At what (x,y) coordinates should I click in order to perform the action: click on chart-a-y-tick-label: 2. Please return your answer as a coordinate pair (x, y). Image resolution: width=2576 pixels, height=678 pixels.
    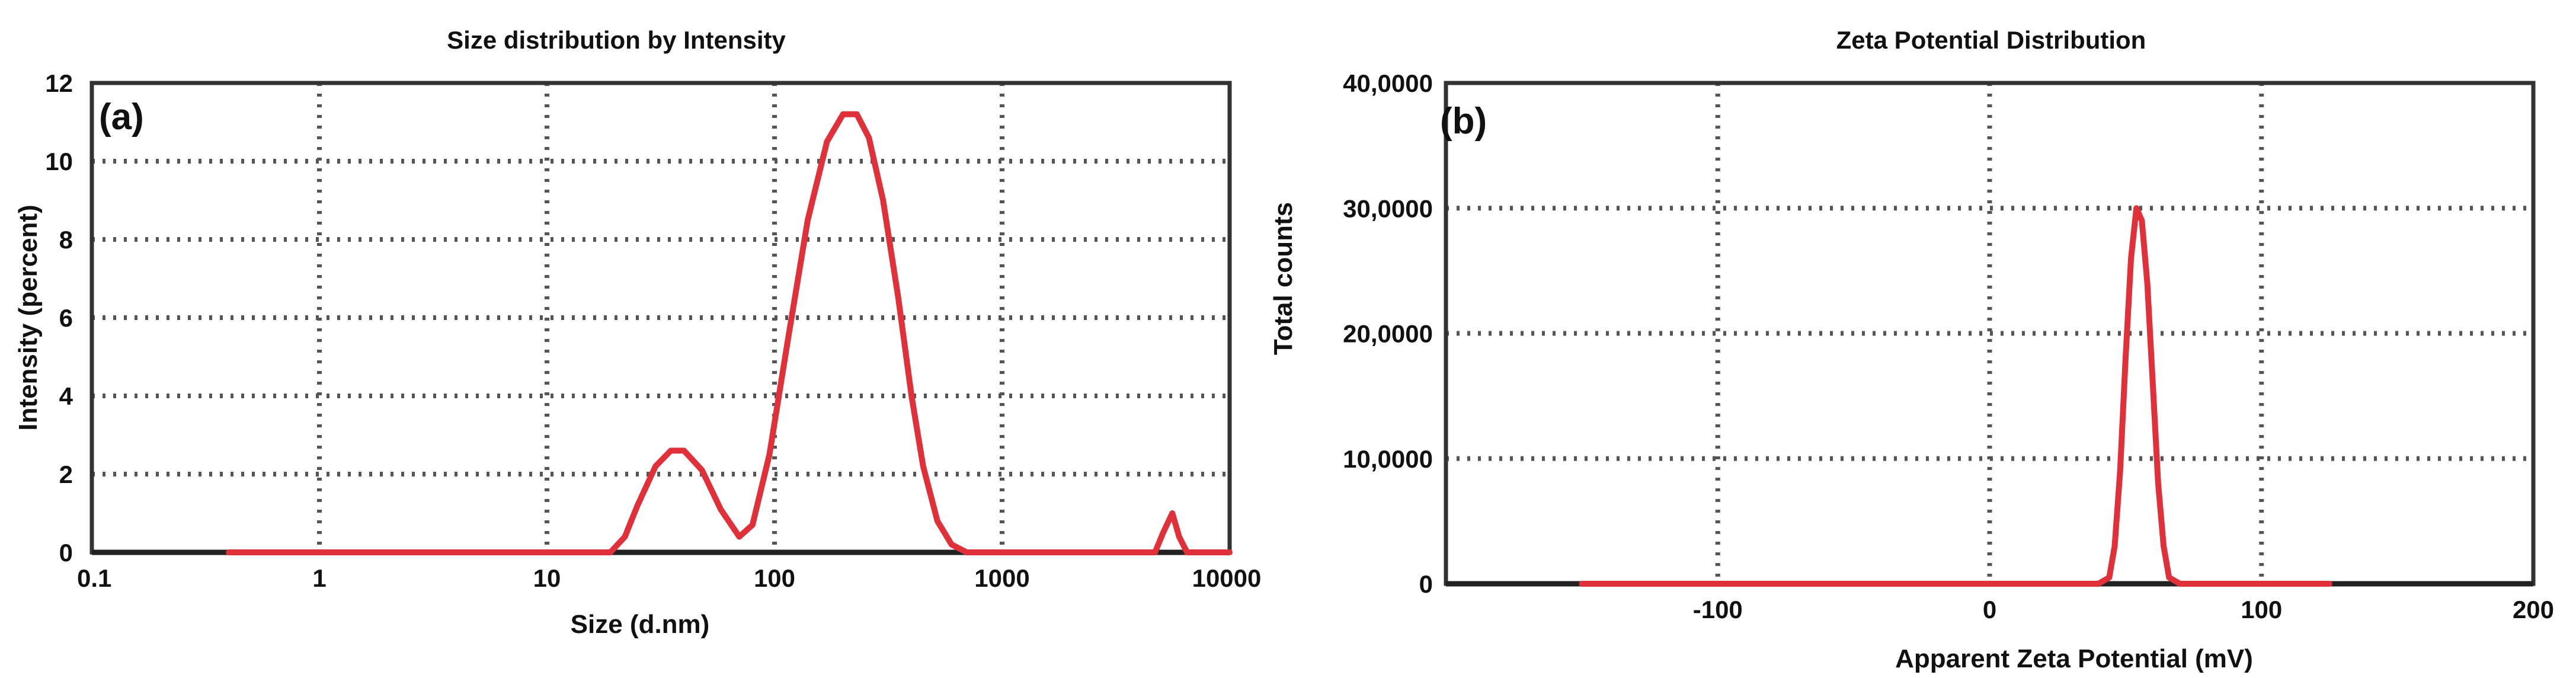
    Looking at the image, I should click on (66, 474).